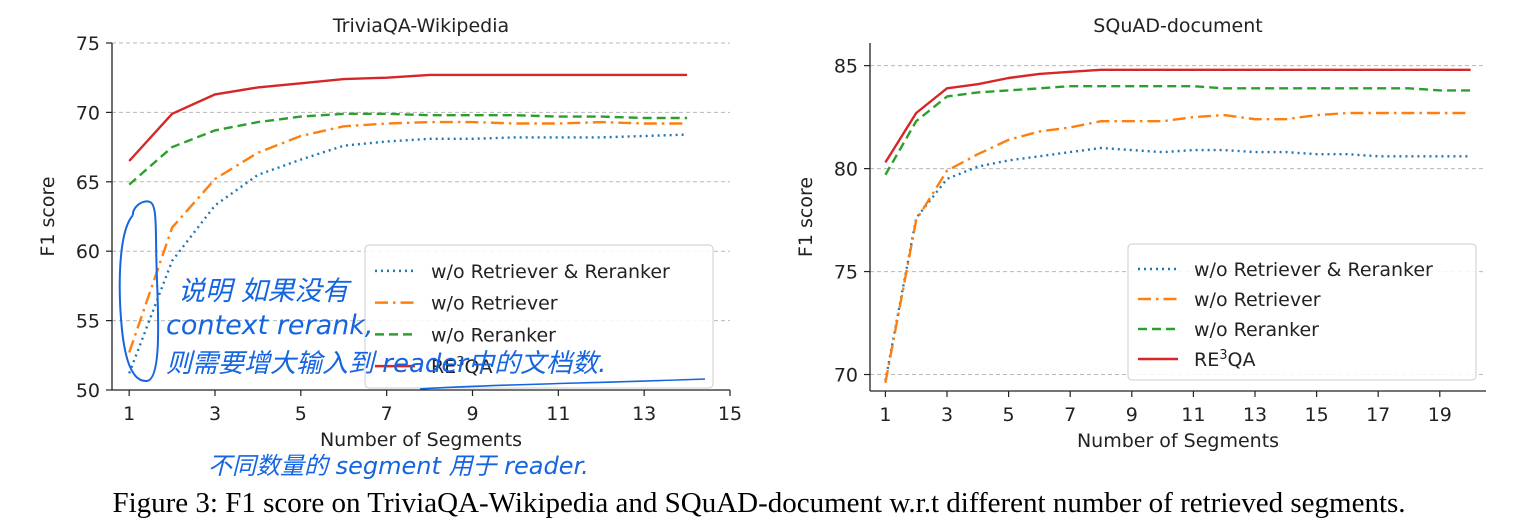  Describe the element at coordinates (1378, 415) in the screenshot. I see `x-tick-label: 17` at that location.